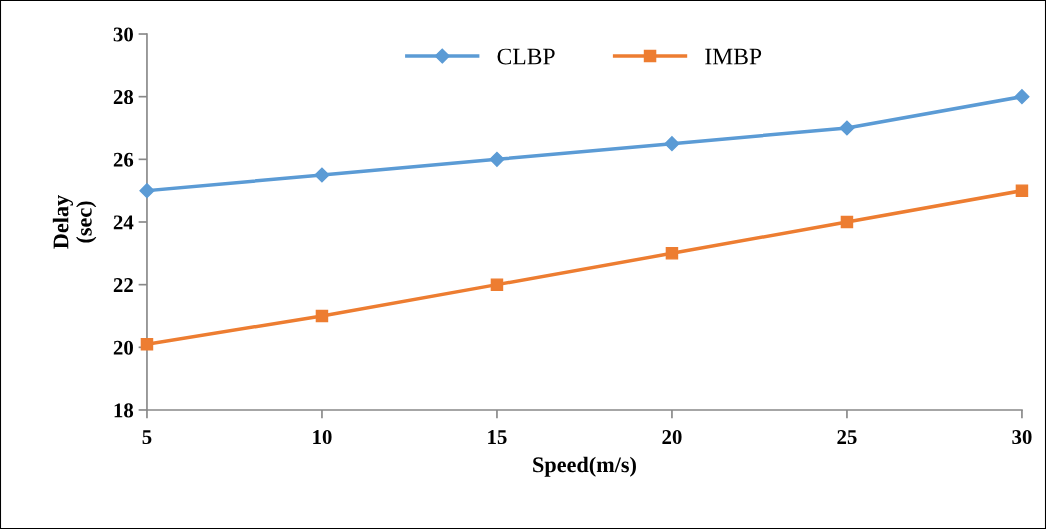  What do you see at coordinates (124, 410) in the screenshot?
I see `y-tick-label: 18` at bounding box center [124, 410].